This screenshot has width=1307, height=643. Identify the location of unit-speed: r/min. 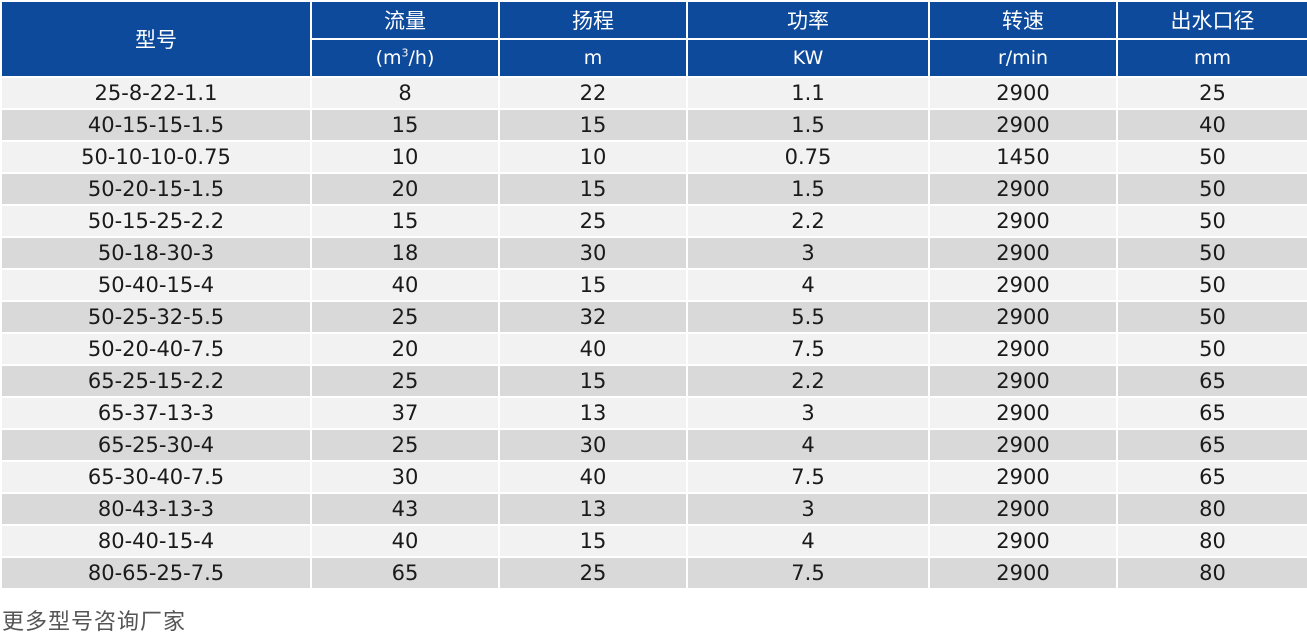
(1023, 58).